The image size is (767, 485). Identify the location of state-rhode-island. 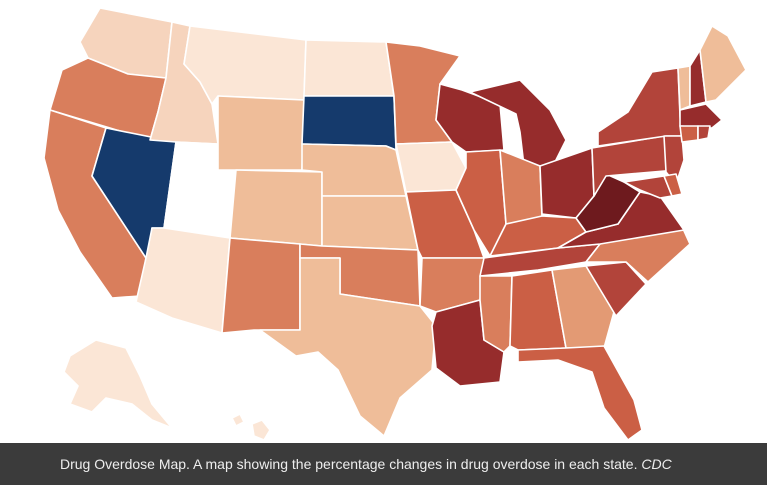
(704, 133).